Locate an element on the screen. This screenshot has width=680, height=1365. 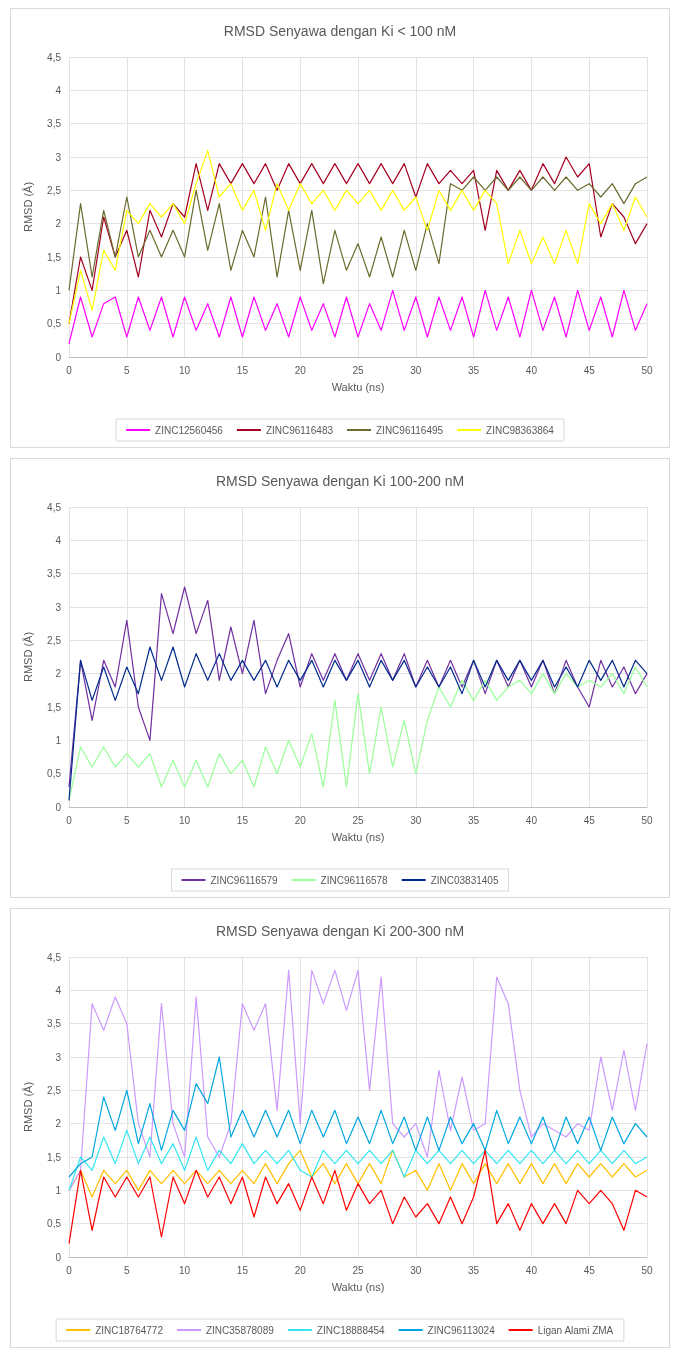
chart-title: RMSD Senyawa dengan Ki 200-300 nM is located at coordinates (340, 931).